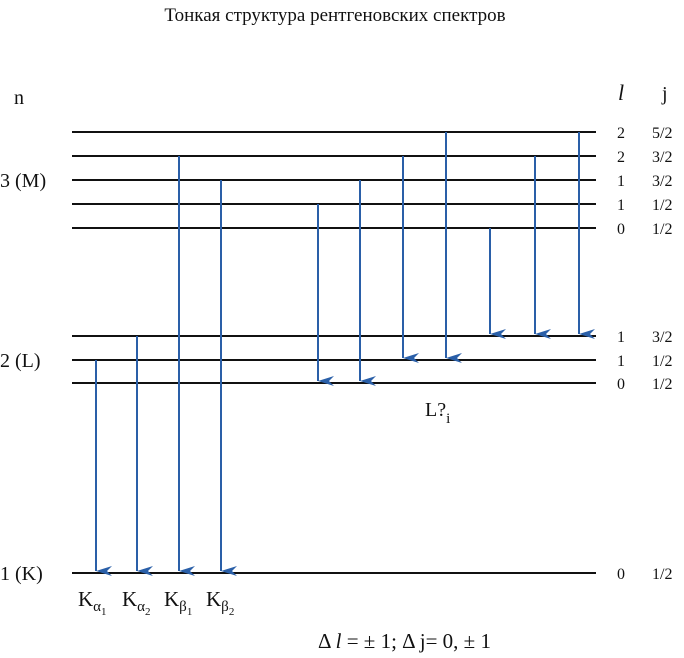  Describe the element at coordinates (621, 92) in the screenshot. I see `header-l: l` at that location.